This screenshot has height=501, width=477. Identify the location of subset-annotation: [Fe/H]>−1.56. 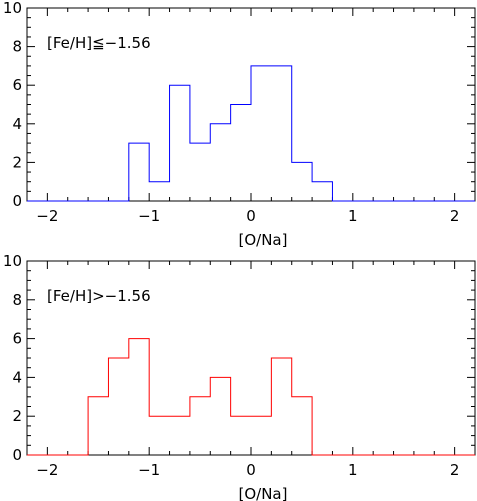
(99, 296).